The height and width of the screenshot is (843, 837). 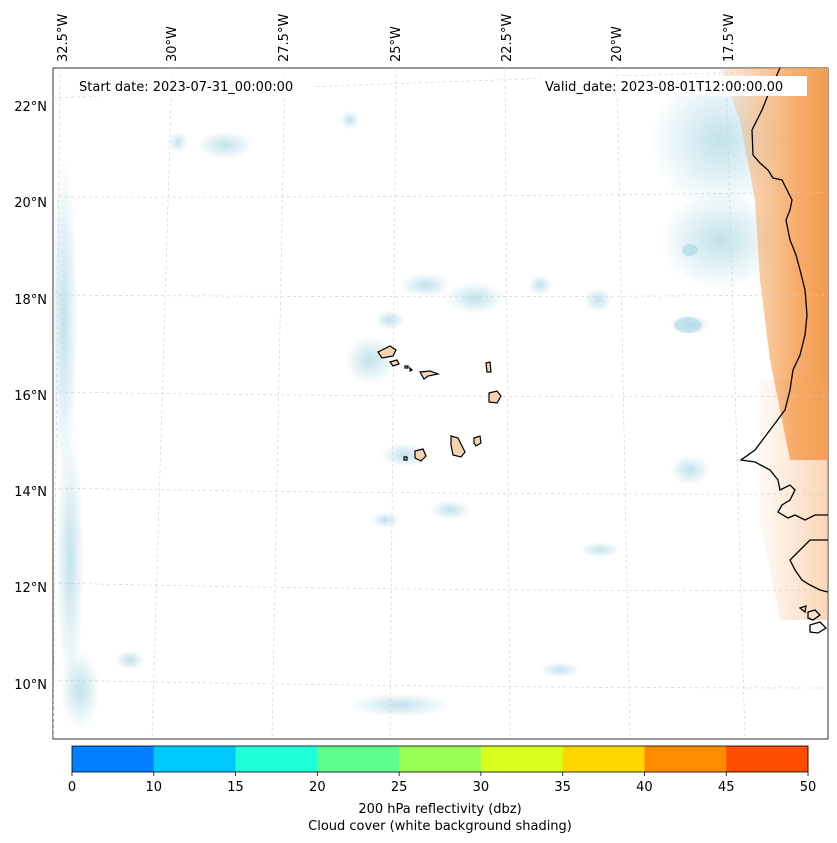 I want to click on colorbar-frame, so click(x=440, y=759).